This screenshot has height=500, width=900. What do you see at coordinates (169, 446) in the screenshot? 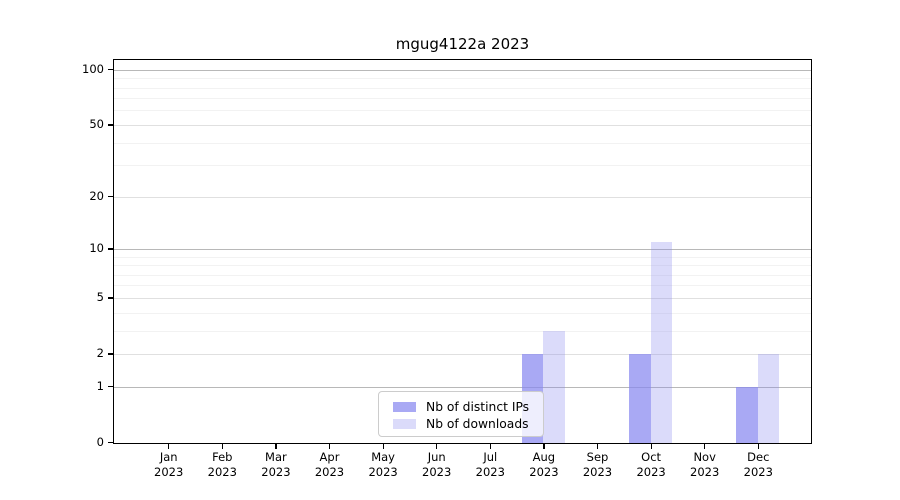
I see `x-tick-jan` at bounding box center [169, 446].